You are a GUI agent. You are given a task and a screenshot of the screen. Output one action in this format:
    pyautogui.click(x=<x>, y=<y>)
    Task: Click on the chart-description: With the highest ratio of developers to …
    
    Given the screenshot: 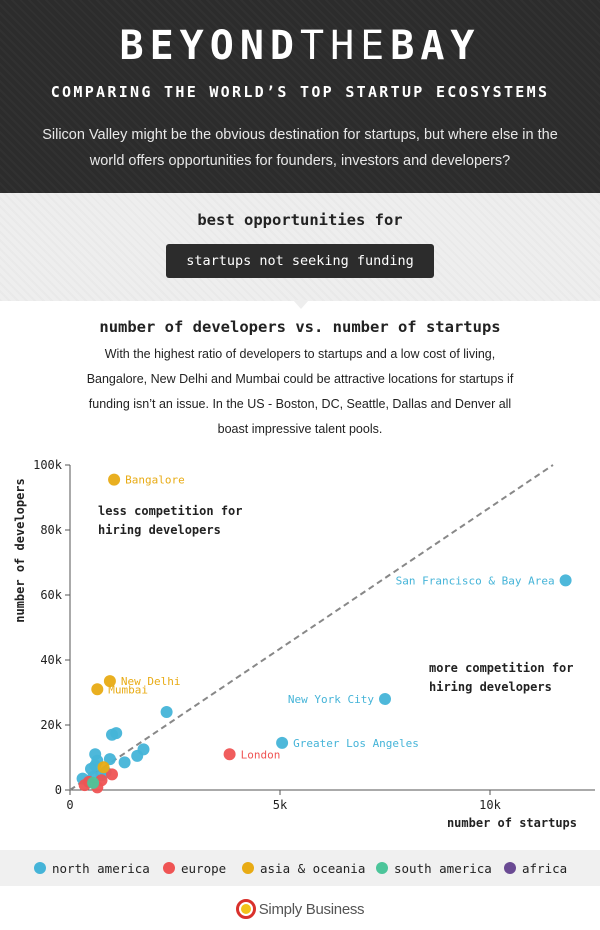 What is the action you would take?
    pyautogui.click(x=300, y=391)
    